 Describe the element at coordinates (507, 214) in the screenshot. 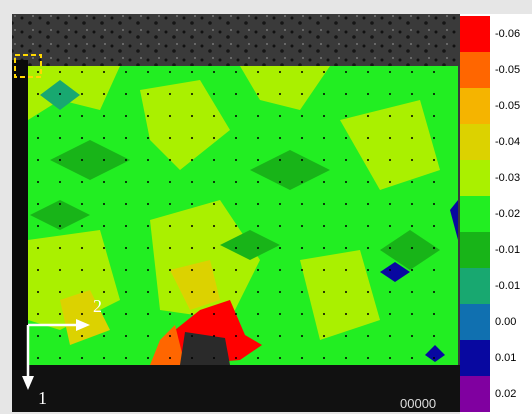

I see `colorbar-label: -0.02` at that location.